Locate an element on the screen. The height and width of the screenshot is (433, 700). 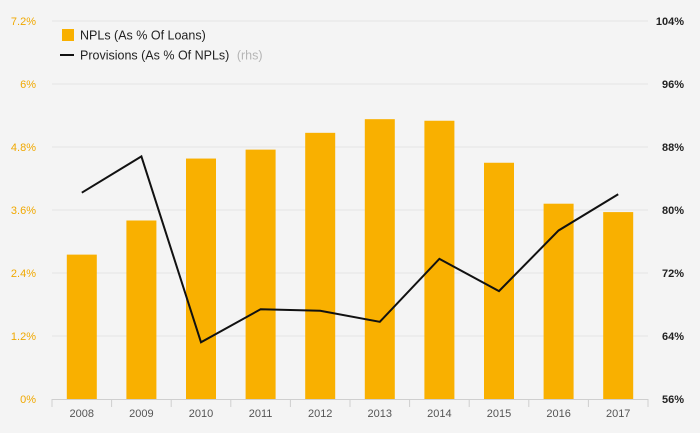
right-tick-label: 96% is located at coordinates (673, 85).